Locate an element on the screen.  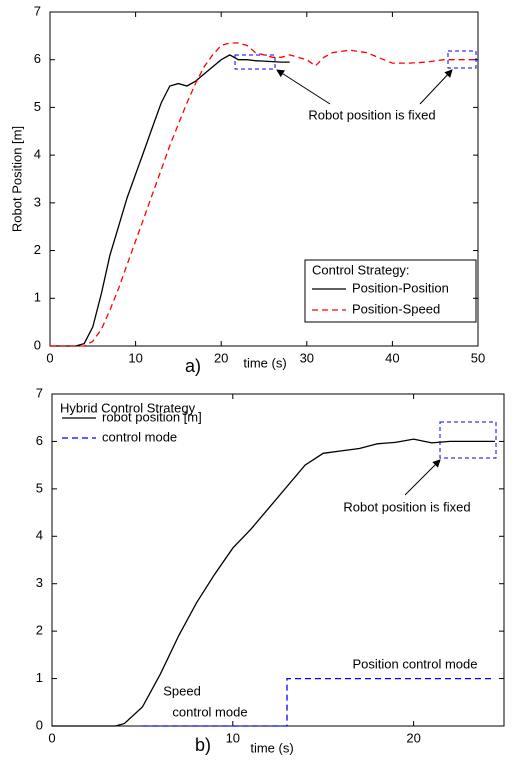
x-tick-label: 40 is located at coordinates (392, 357).